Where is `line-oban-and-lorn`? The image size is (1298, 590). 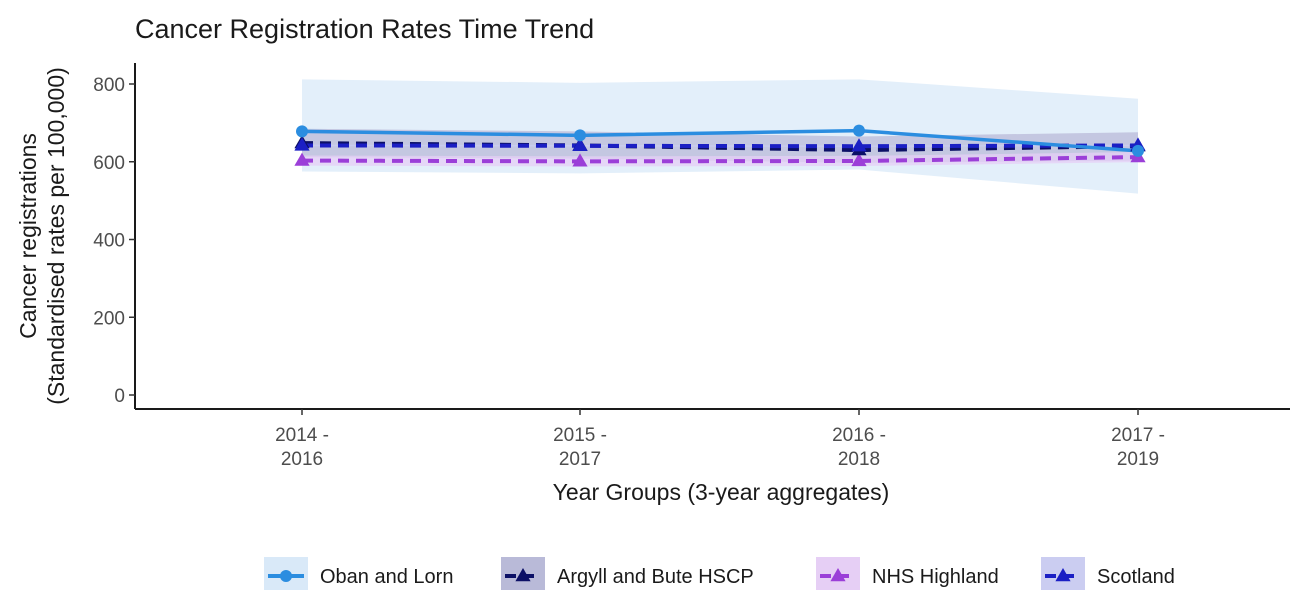
line-oban-and-lorn is located at coordinates (720, 140).